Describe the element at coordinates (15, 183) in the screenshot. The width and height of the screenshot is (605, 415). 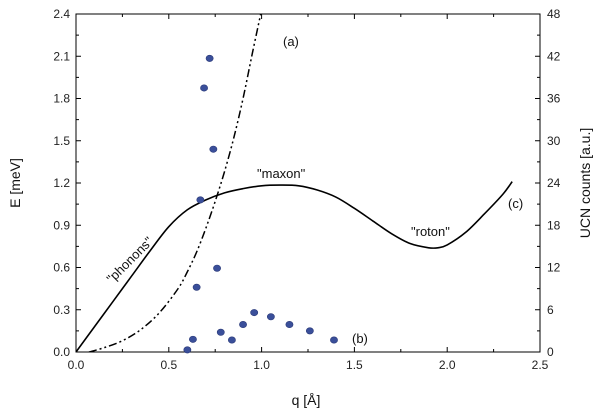
I see `y-axis-left-title: E [meV]` at that location.